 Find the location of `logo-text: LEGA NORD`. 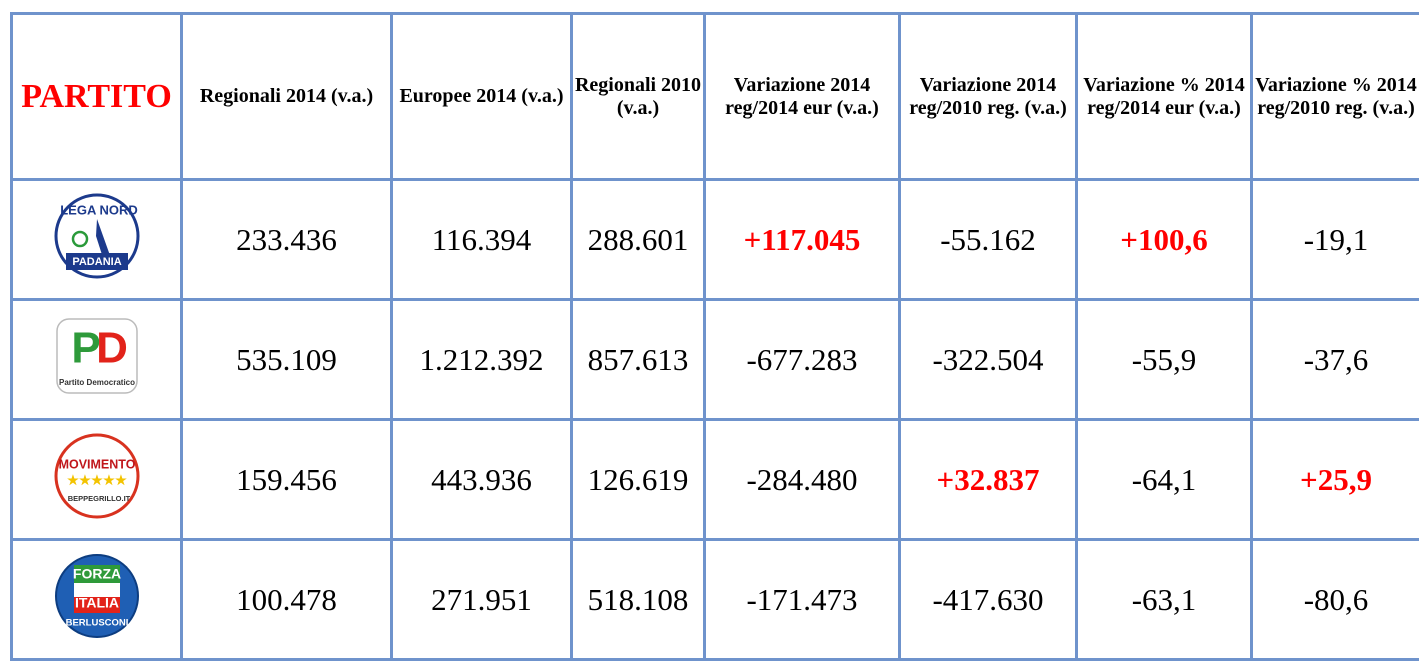

logo-text: LEGA NORD is located at coordinates (99, 209).